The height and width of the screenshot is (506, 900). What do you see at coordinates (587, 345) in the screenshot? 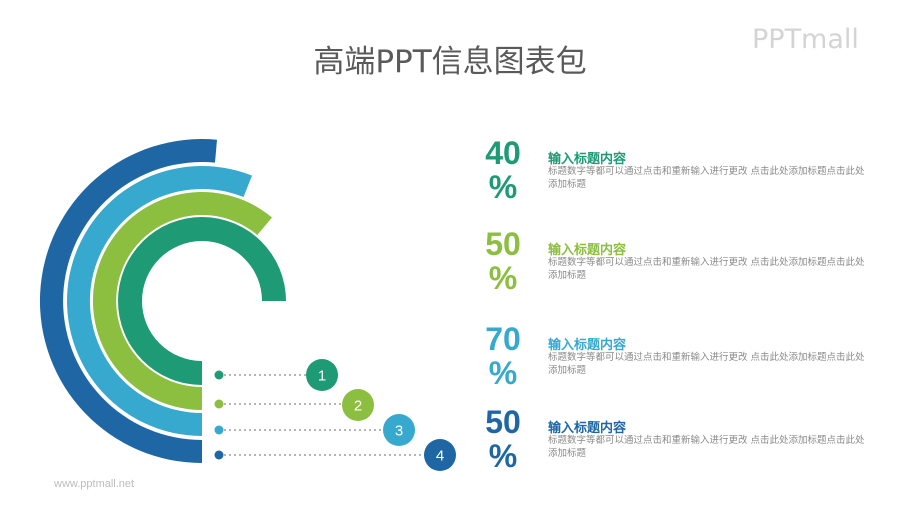
I see `item-3-title: 输入标题内容` at bounding box center [587, 345].